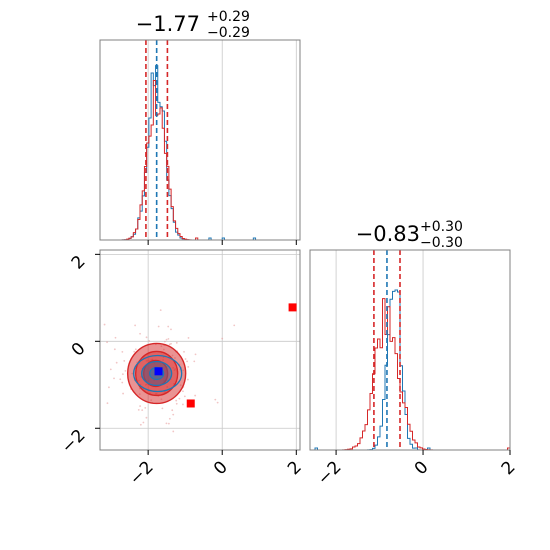 The width and height of the screenshot is (550, 550). Describe the element at coordinates (200, 160) in the screenshot. I see `x1-histogram-red` at that location.